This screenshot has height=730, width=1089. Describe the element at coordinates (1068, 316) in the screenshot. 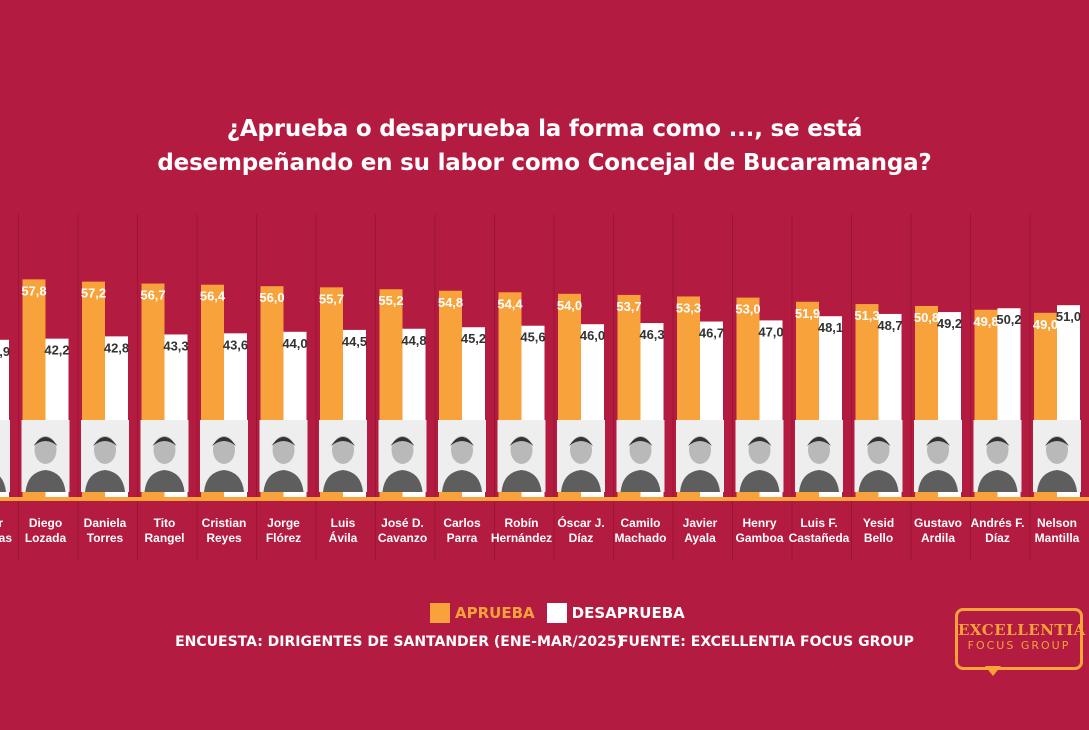

I see `value-label-desaprueba: 51,0` at that location.